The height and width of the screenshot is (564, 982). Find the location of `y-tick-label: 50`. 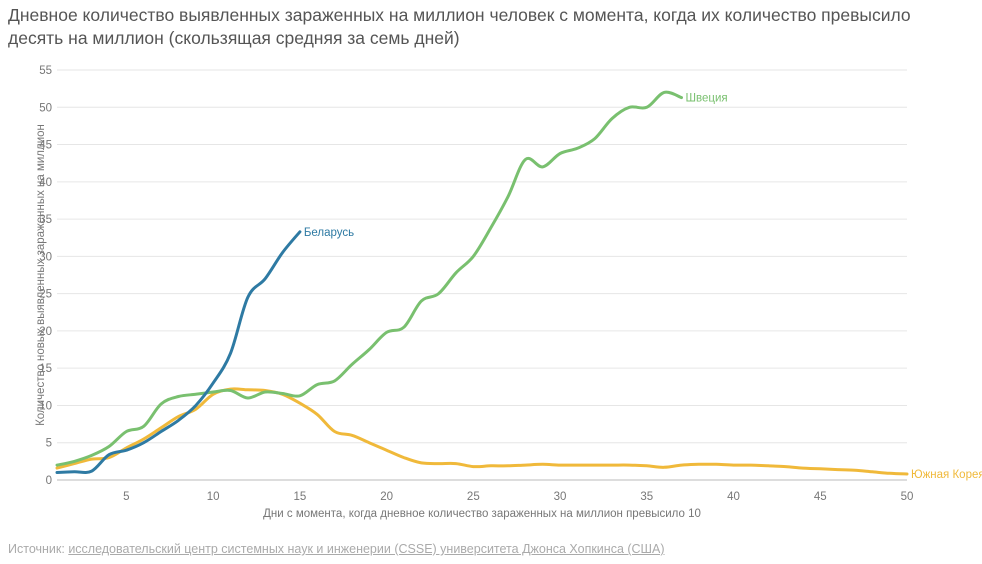

y-tick-label: 50 is located at coordinates (45, 108).